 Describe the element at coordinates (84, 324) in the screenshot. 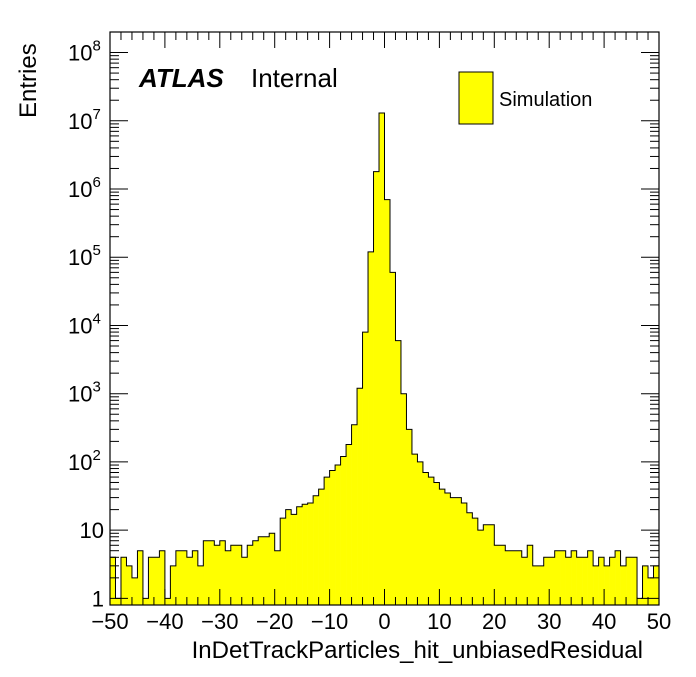

I see `y-tick-label: 10⁴` at that location.